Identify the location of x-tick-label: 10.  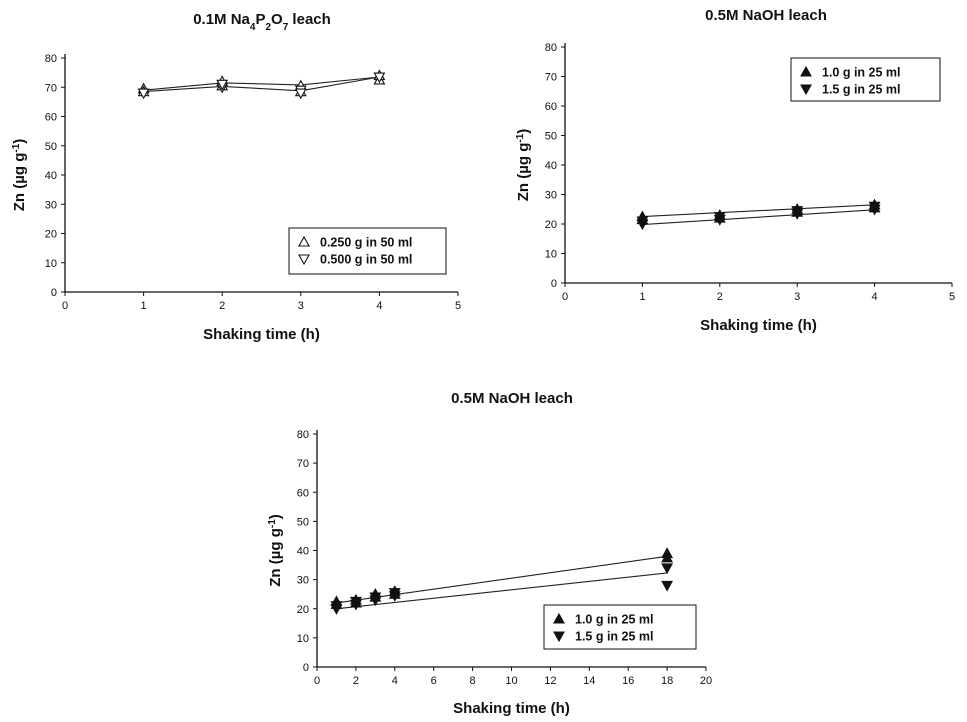
(511, 681).